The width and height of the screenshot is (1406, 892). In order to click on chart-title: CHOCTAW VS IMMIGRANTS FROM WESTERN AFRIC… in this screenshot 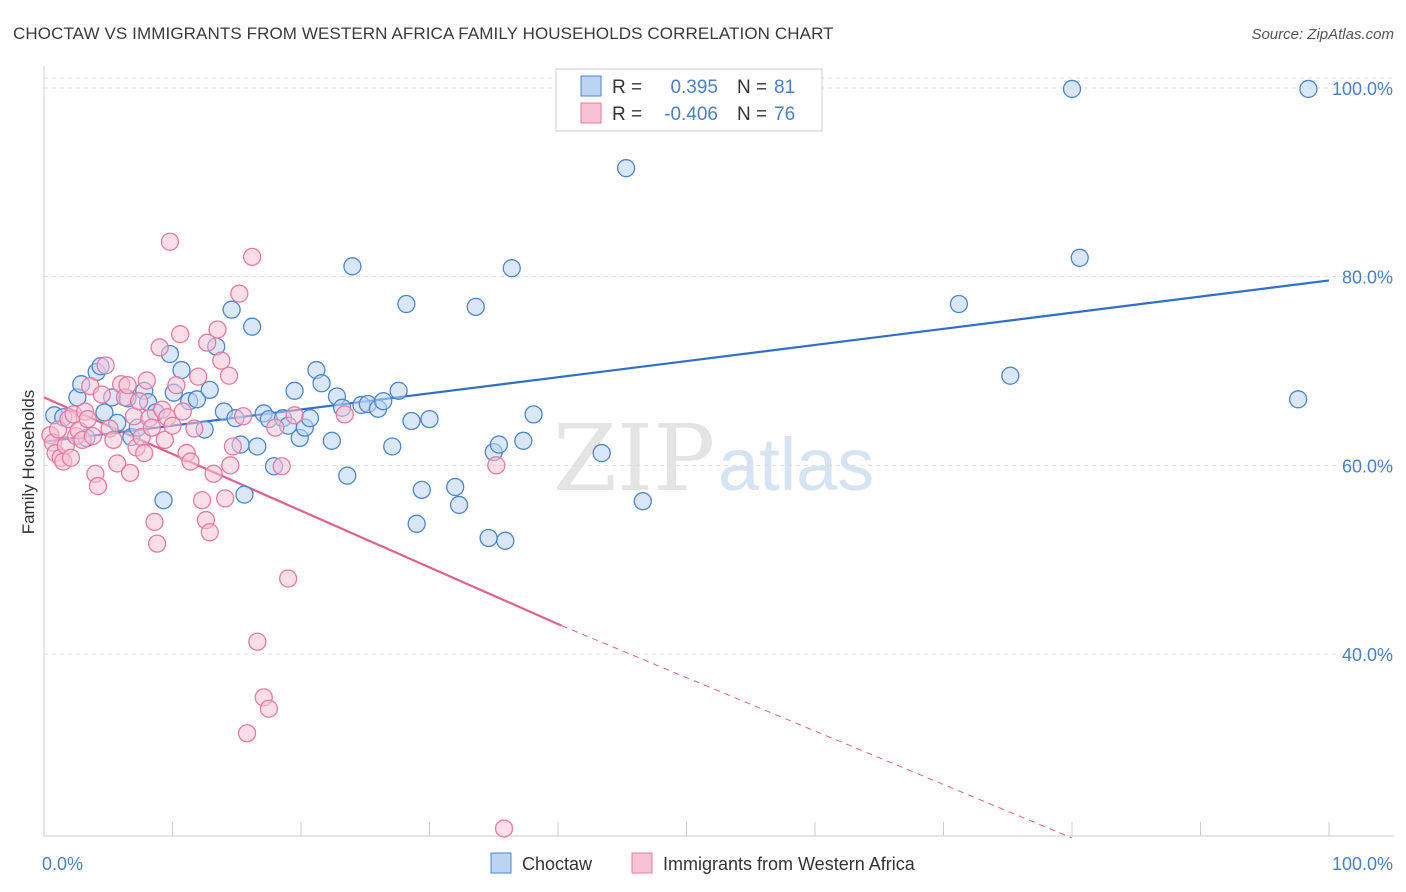, I will do `click(423, 33)`.